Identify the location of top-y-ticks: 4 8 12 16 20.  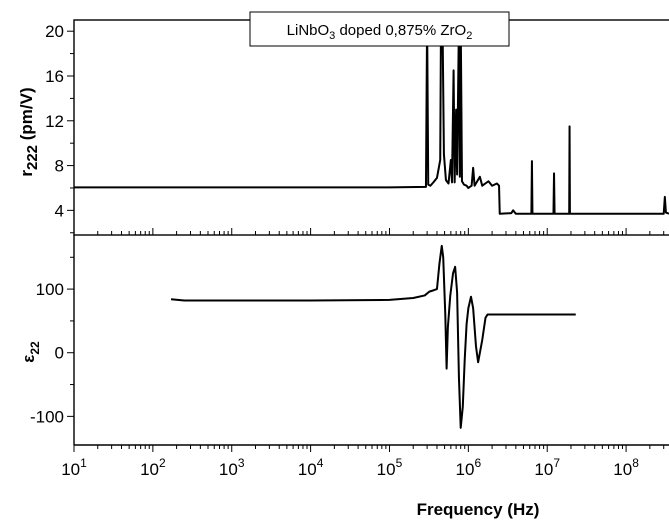
(59, 128).